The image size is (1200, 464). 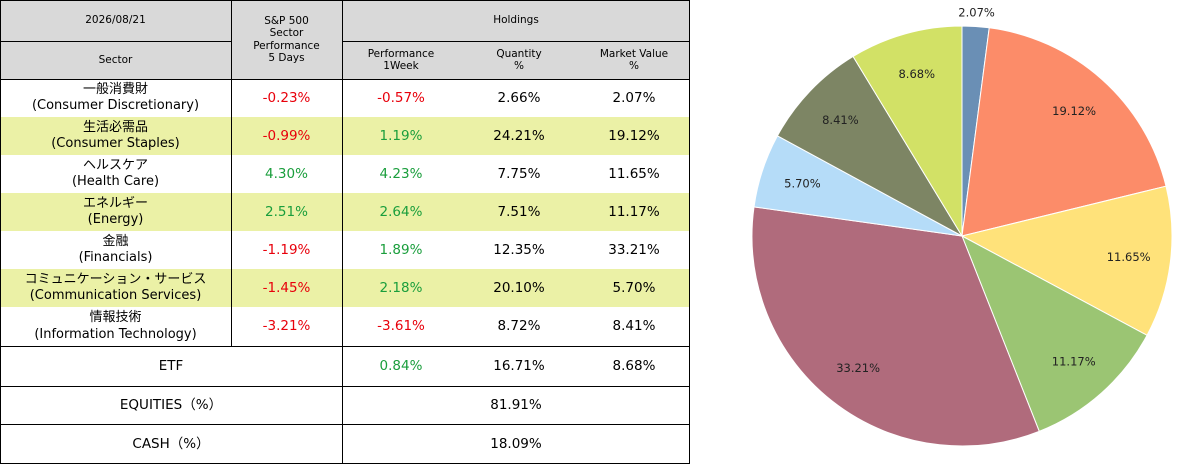 I want to click on quantity-percent: 24.21%, so click(x=519, y=136).